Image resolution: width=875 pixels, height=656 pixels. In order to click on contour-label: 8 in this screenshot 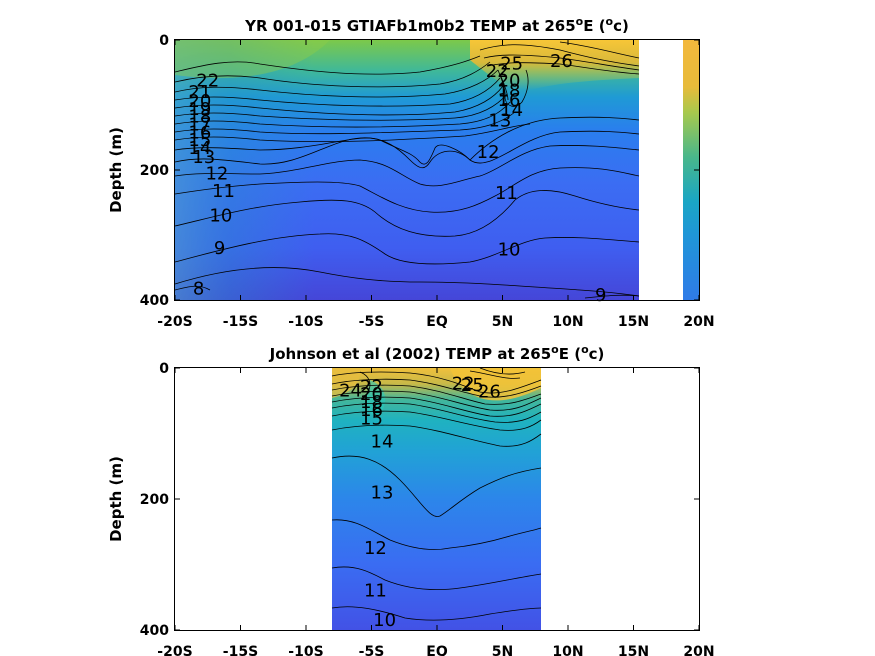, I will do `click(198, 288)`.